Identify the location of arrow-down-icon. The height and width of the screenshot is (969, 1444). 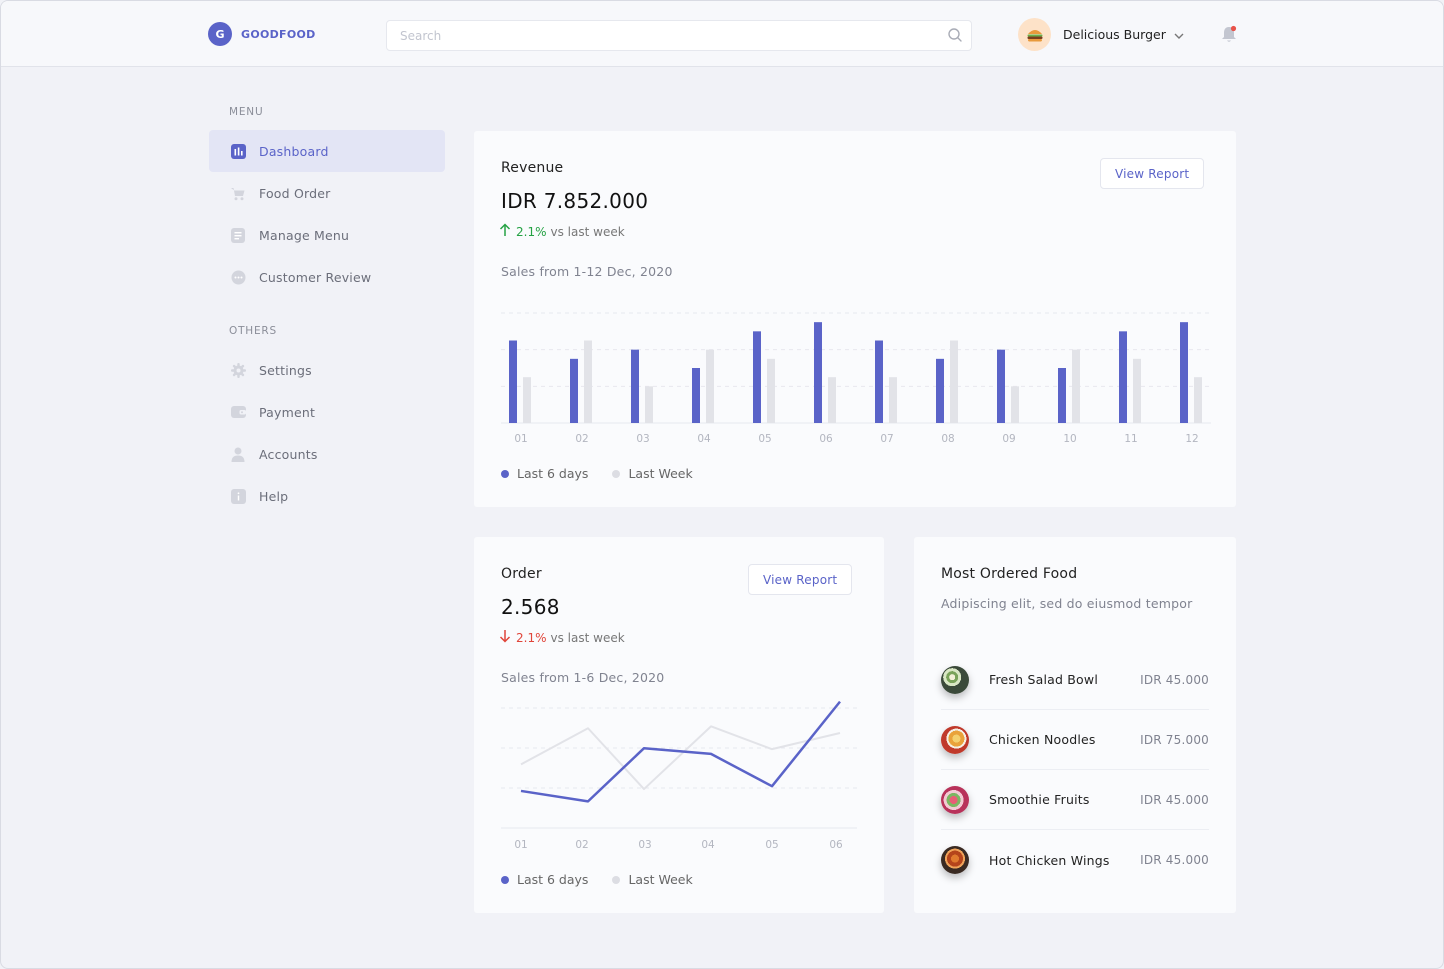
(505, 637).